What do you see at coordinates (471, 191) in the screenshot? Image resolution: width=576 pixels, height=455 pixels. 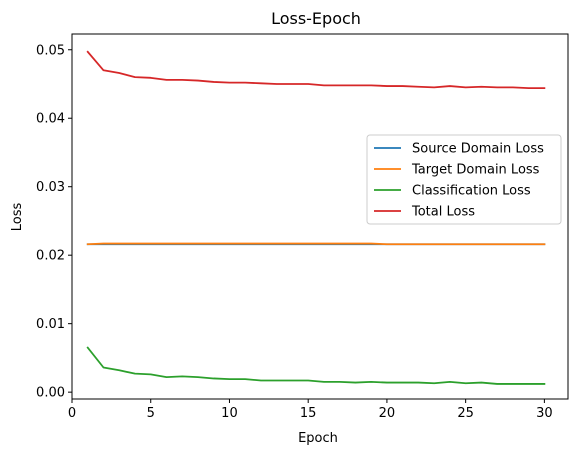 I see `legend-label: Classification Loss` at bounding box center [471, 191].